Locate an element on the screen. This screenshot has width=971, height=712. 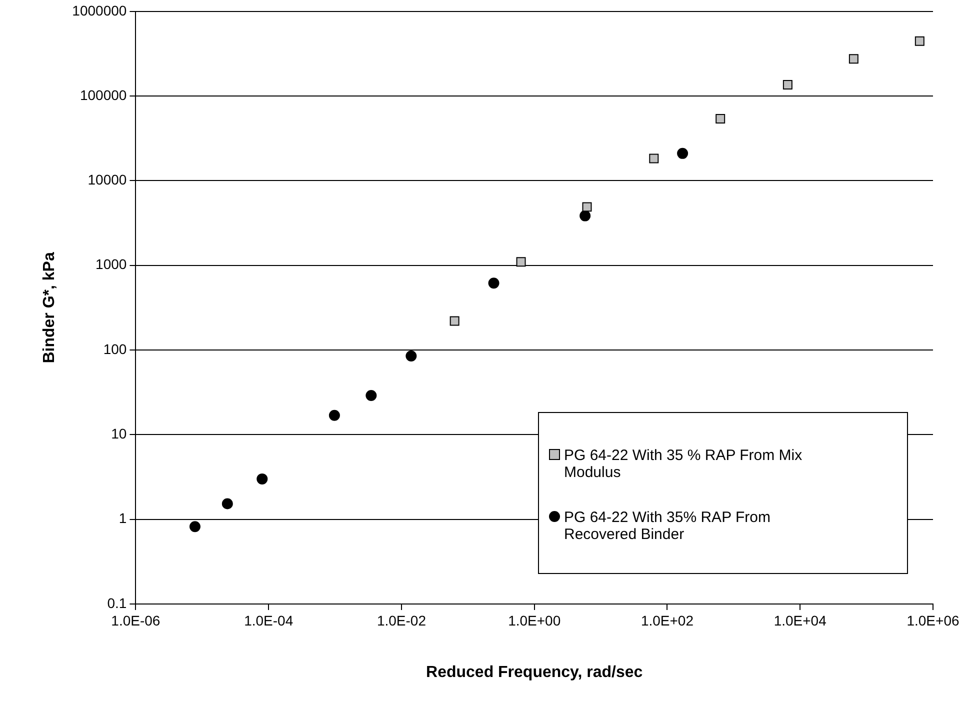
legend-label: PG 64-22 With 35% RAP From Recovered Binder is located at coordinates (668, 526).